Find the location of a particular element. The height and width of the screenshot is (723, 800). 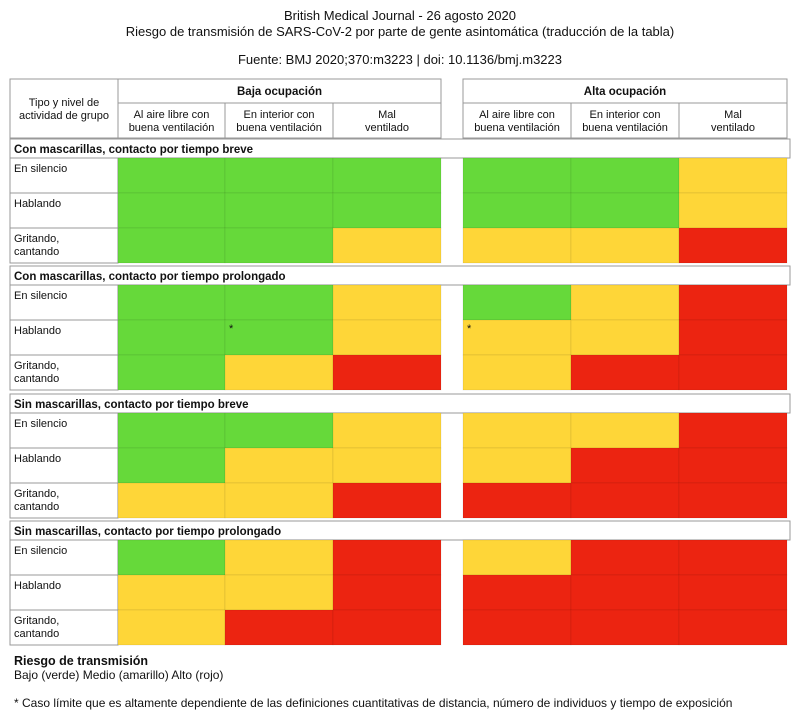

legend-title: Riesgo de transmisión is located at coordinates (81, 661).